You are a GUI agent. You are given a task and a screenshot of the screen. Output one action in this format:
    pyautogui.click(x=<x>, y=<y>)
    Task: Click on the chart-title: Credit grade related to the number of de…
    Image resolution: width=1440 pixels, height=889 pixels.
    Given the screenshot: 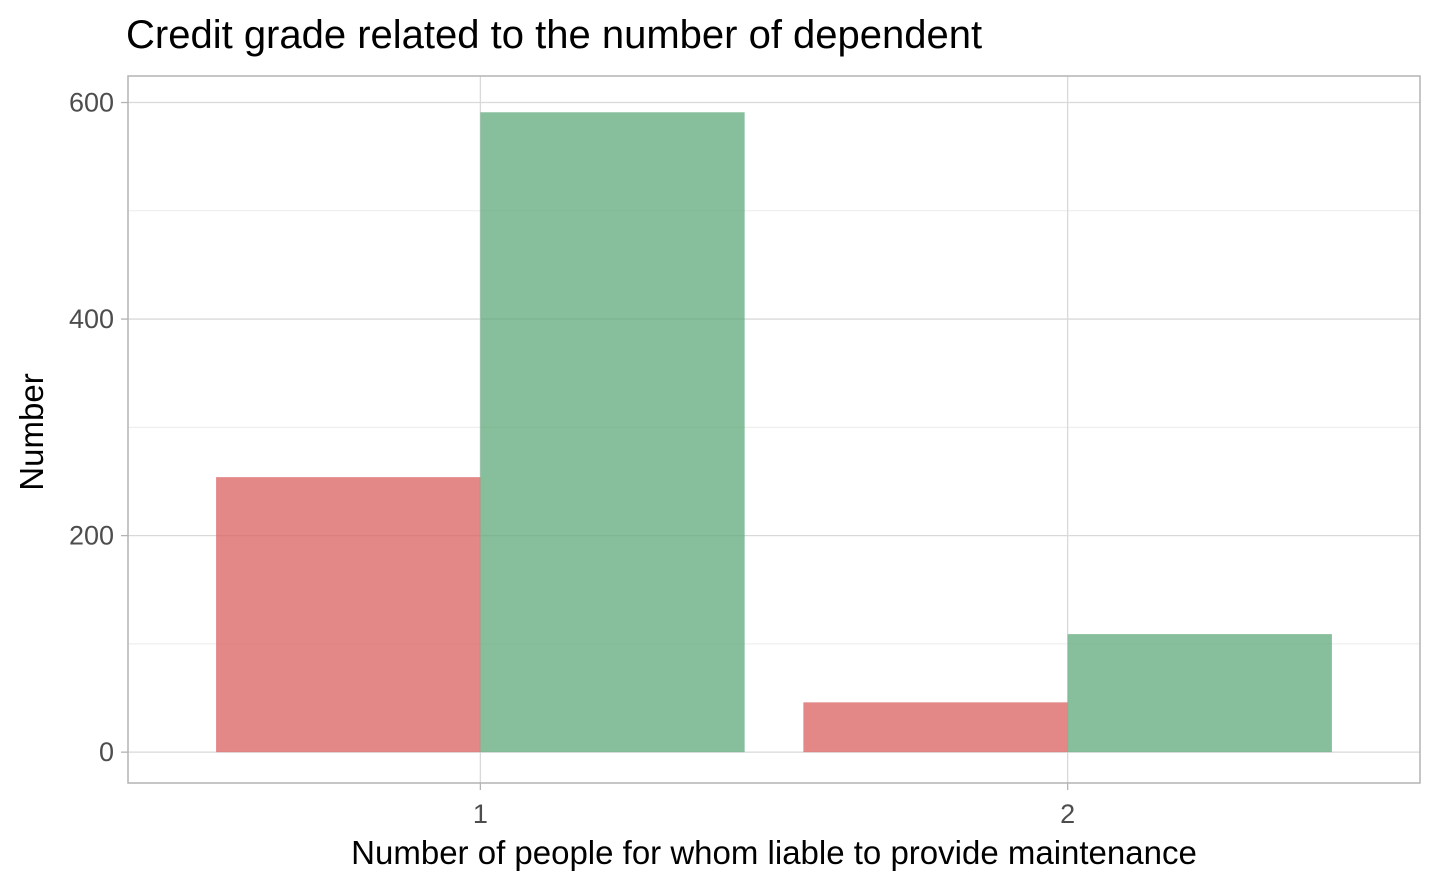 What is the action you would take?
    pyautogui.click(x=554, y=35)
    